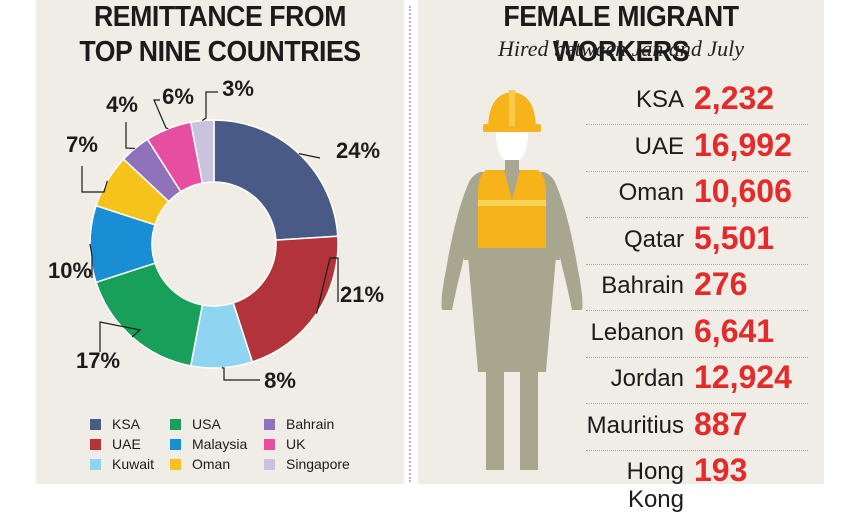 The height and width of the screenshot is (514, 860). Describe the element at coordinates (178, 96) in the screenshot. I see `donut-data-label: 6%` at that location.